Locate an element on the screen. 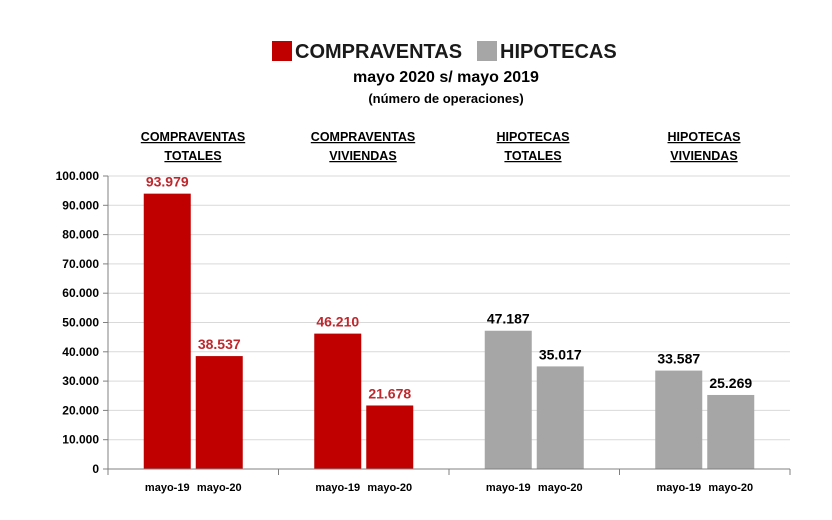 This screenshot has width=832, height=520. data-label: 46.210 is located at coordinates (337, 322).